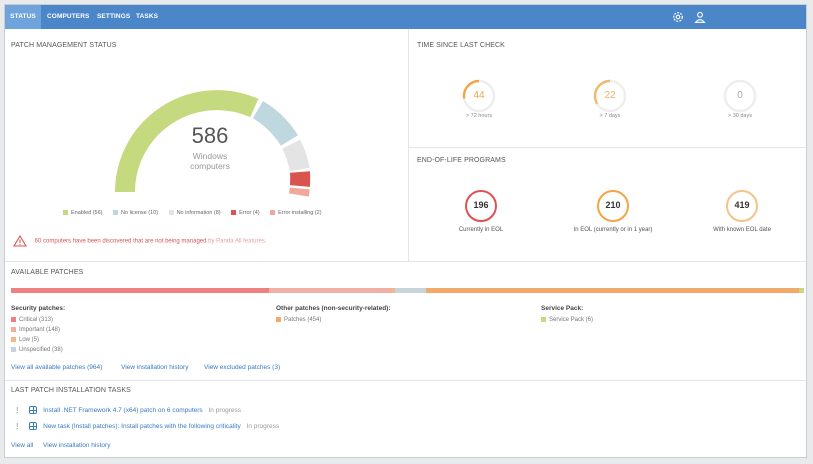 This screenshot has width=813, height=464. Describe the element at coordinates (330, 290) in the screenshot. I see `bar-segment-important` at that location.